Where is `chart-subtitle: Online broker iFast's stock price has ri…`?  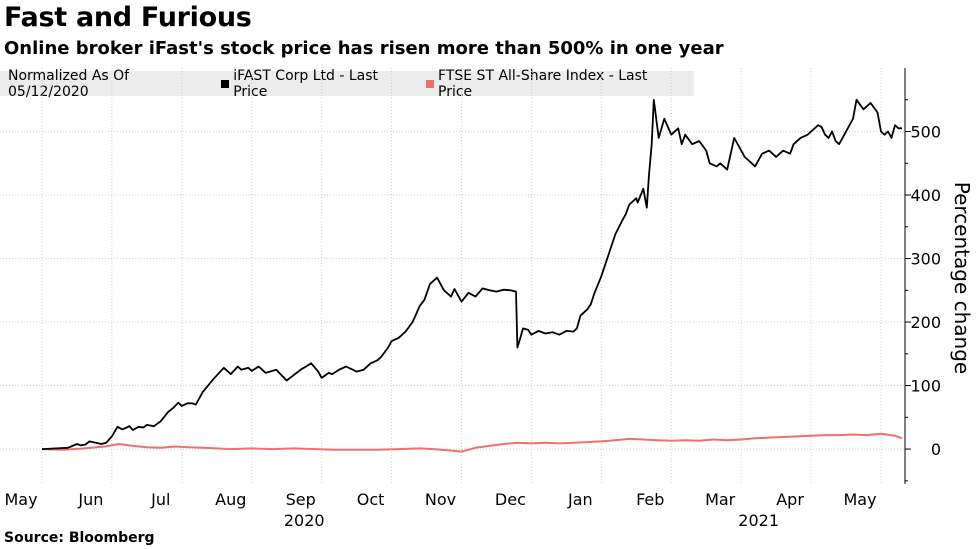
chart-subtitle: Online broker iFast's stock price has ri… is located at coordinates (364, 48).